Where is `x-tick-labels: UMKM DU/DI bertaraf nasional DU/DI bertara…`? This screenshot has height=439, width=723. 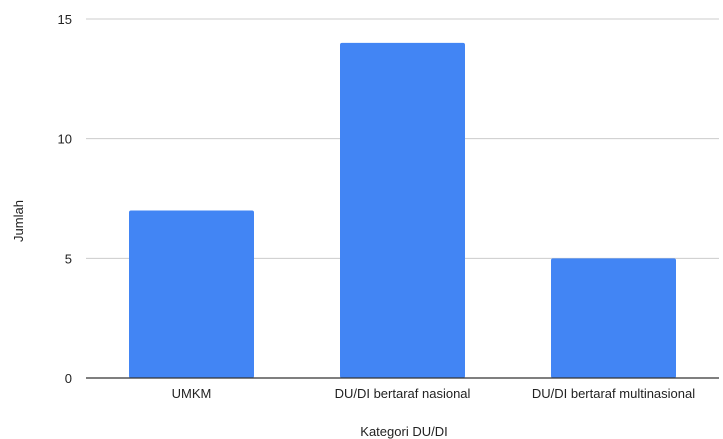
x-tick-labels: UMKM DU/DI bertaraf nasional DU/DI bertara… is located at coordinates (434, 393).